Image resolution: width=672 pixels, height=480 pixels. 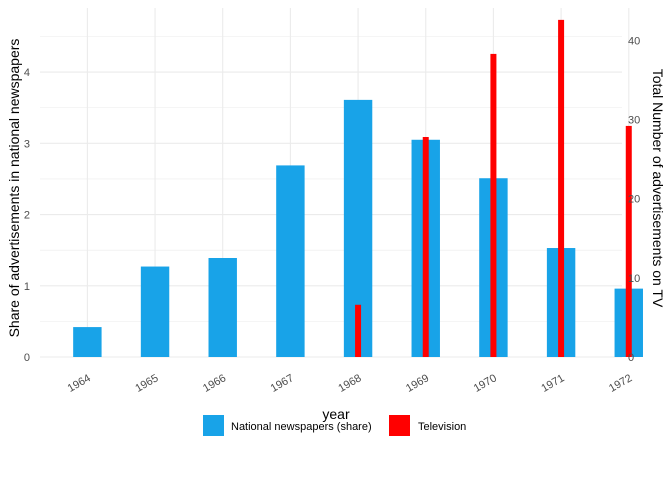 I want to click on x-tick-label: 1966, so click(x=214, y=383).